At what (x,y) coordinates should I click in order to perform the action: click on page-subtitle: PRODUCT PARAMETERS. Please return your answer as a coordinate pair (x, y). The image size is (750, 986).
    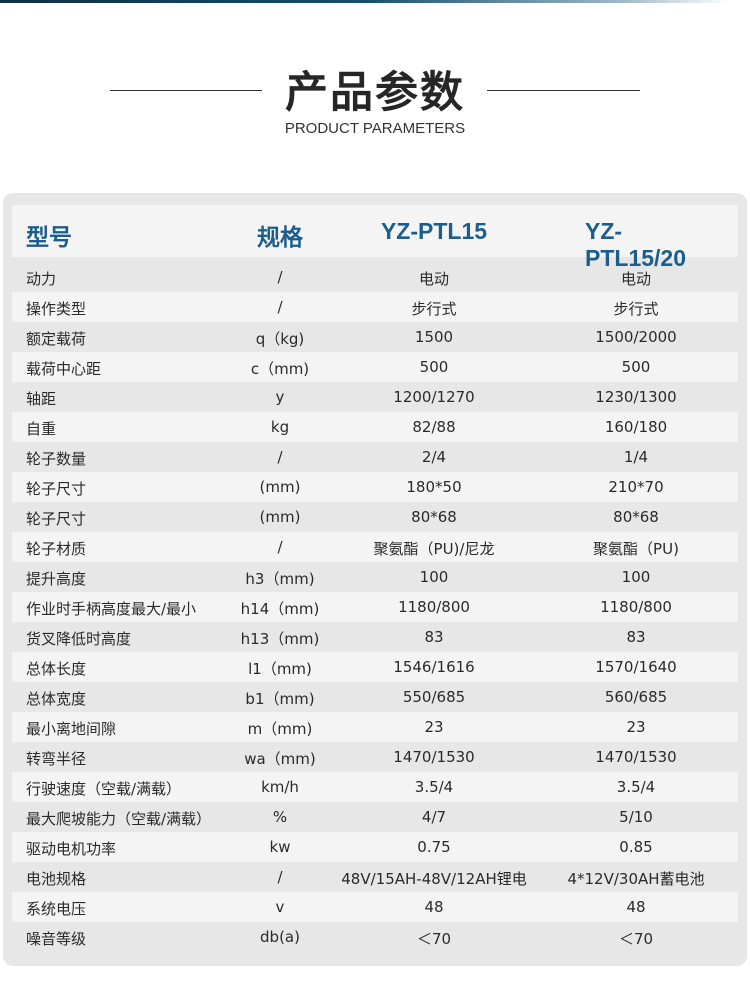
    Looking at the image, I should click on (375, 128).